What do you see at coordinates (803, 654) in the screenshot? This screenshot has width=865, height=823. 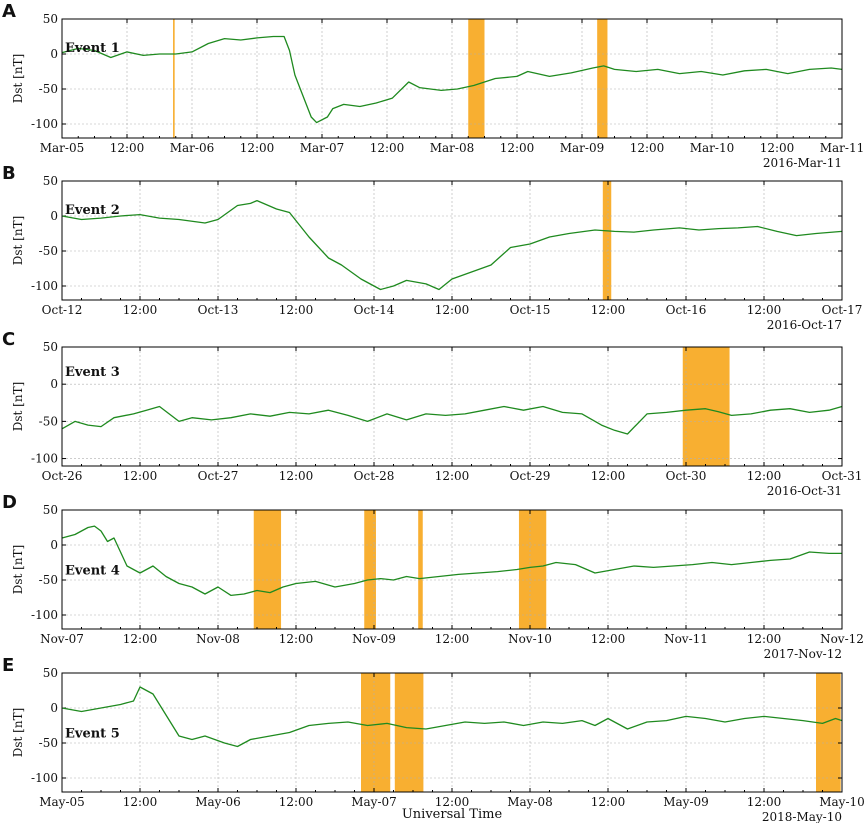 I see `date-label: 2017-Nov-12` at bounding box center [803, 654].